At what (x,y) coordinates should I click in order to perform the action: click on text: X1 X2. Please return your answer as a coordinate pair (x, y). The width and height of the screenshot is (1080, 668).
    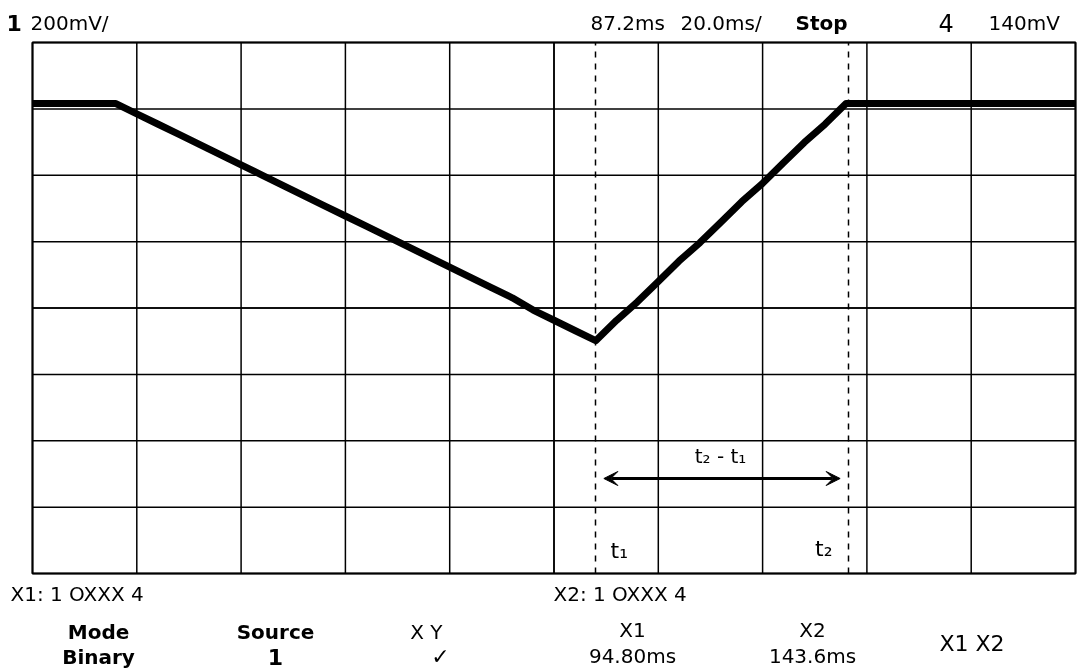
    Looking at the image, I should click on (972, 643).